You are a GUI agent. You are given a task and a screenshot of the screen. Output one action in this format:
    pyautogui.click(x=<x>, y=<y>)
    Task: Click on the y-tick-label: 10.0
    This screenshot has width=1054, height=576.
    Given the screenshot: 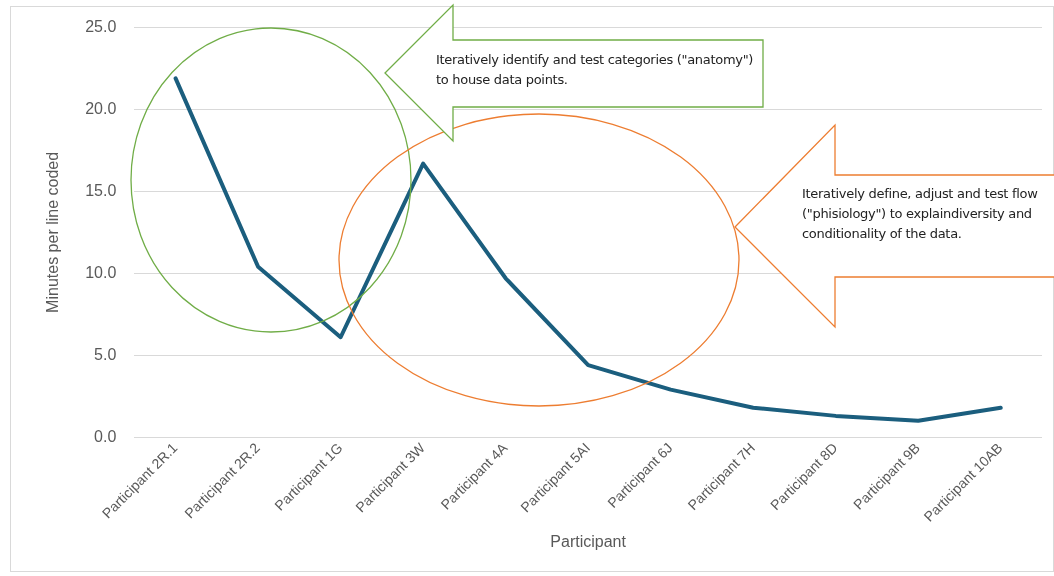 What is the action you would take?
    pyautogui.click(x=101, y=272)
    